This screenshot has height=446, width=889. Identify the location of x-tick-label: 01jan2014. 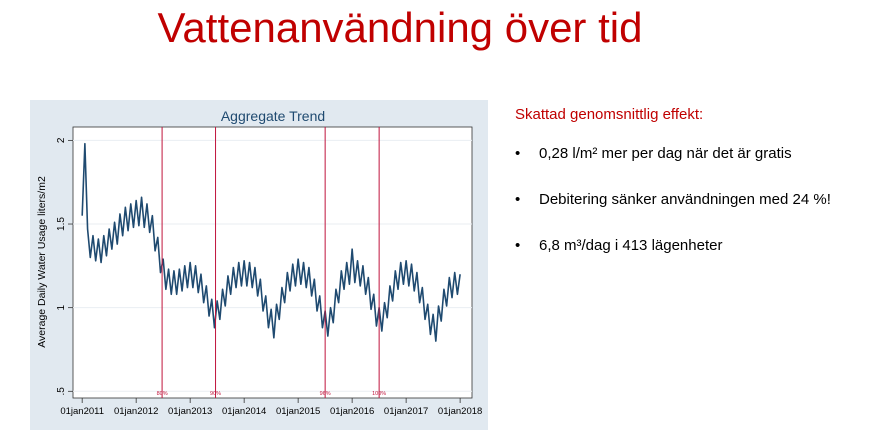
(244, 411).